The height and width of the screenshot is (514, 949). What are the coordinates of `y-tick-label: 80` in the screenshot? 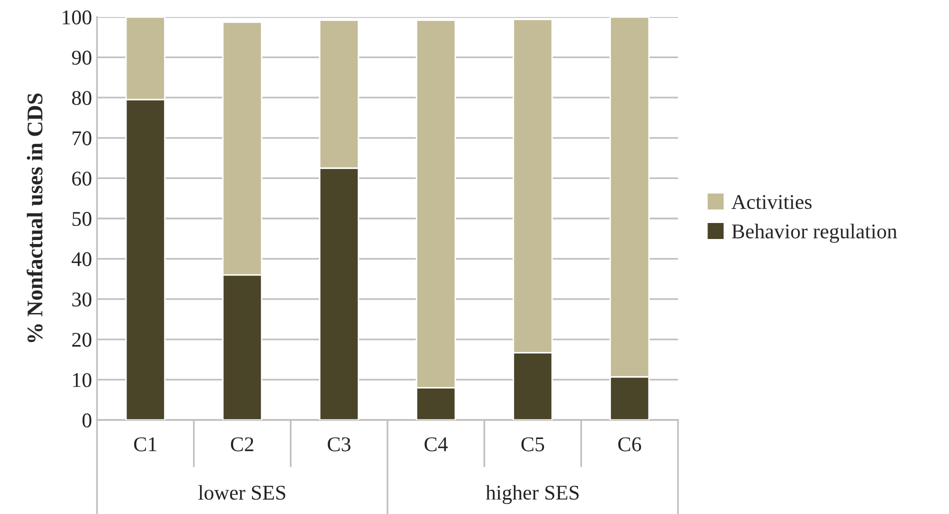 It's located at (82, 98).